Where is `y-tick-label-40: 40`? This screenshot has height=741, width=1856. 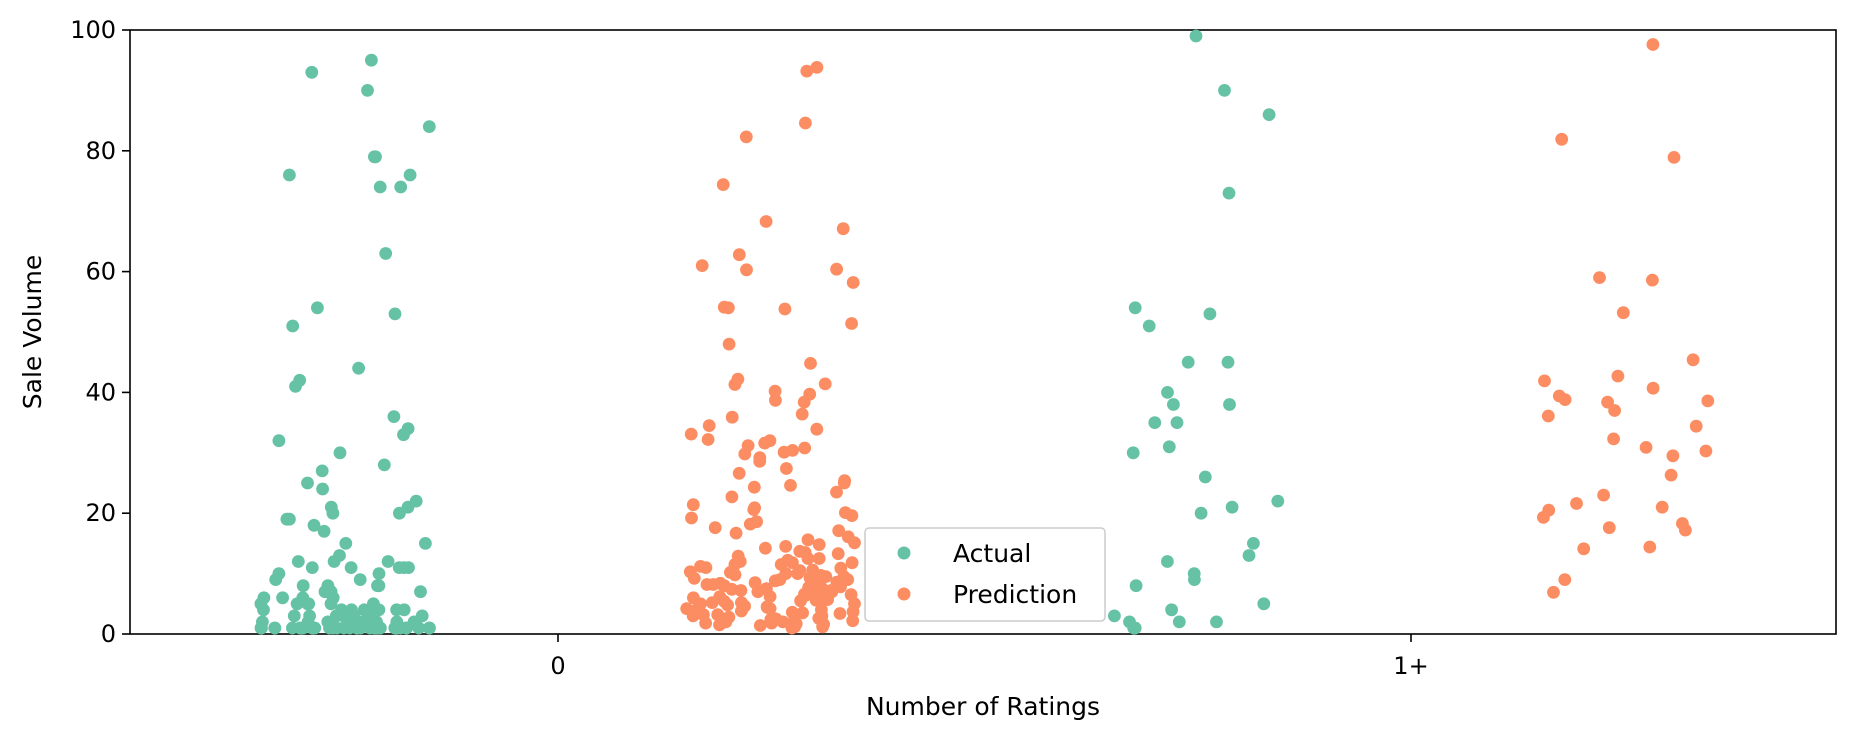 y-tick-label-40: 40 is located at coordinates (100, 392).